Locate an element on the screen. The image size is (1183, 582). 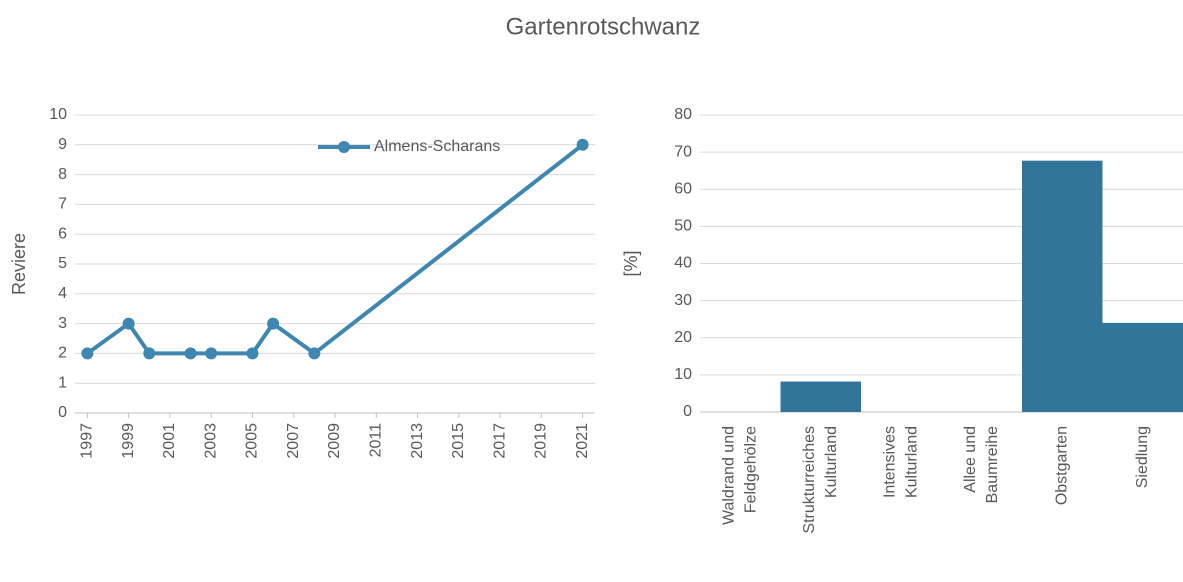
y-axis-label: [%] is located at coordinates (631, 263).